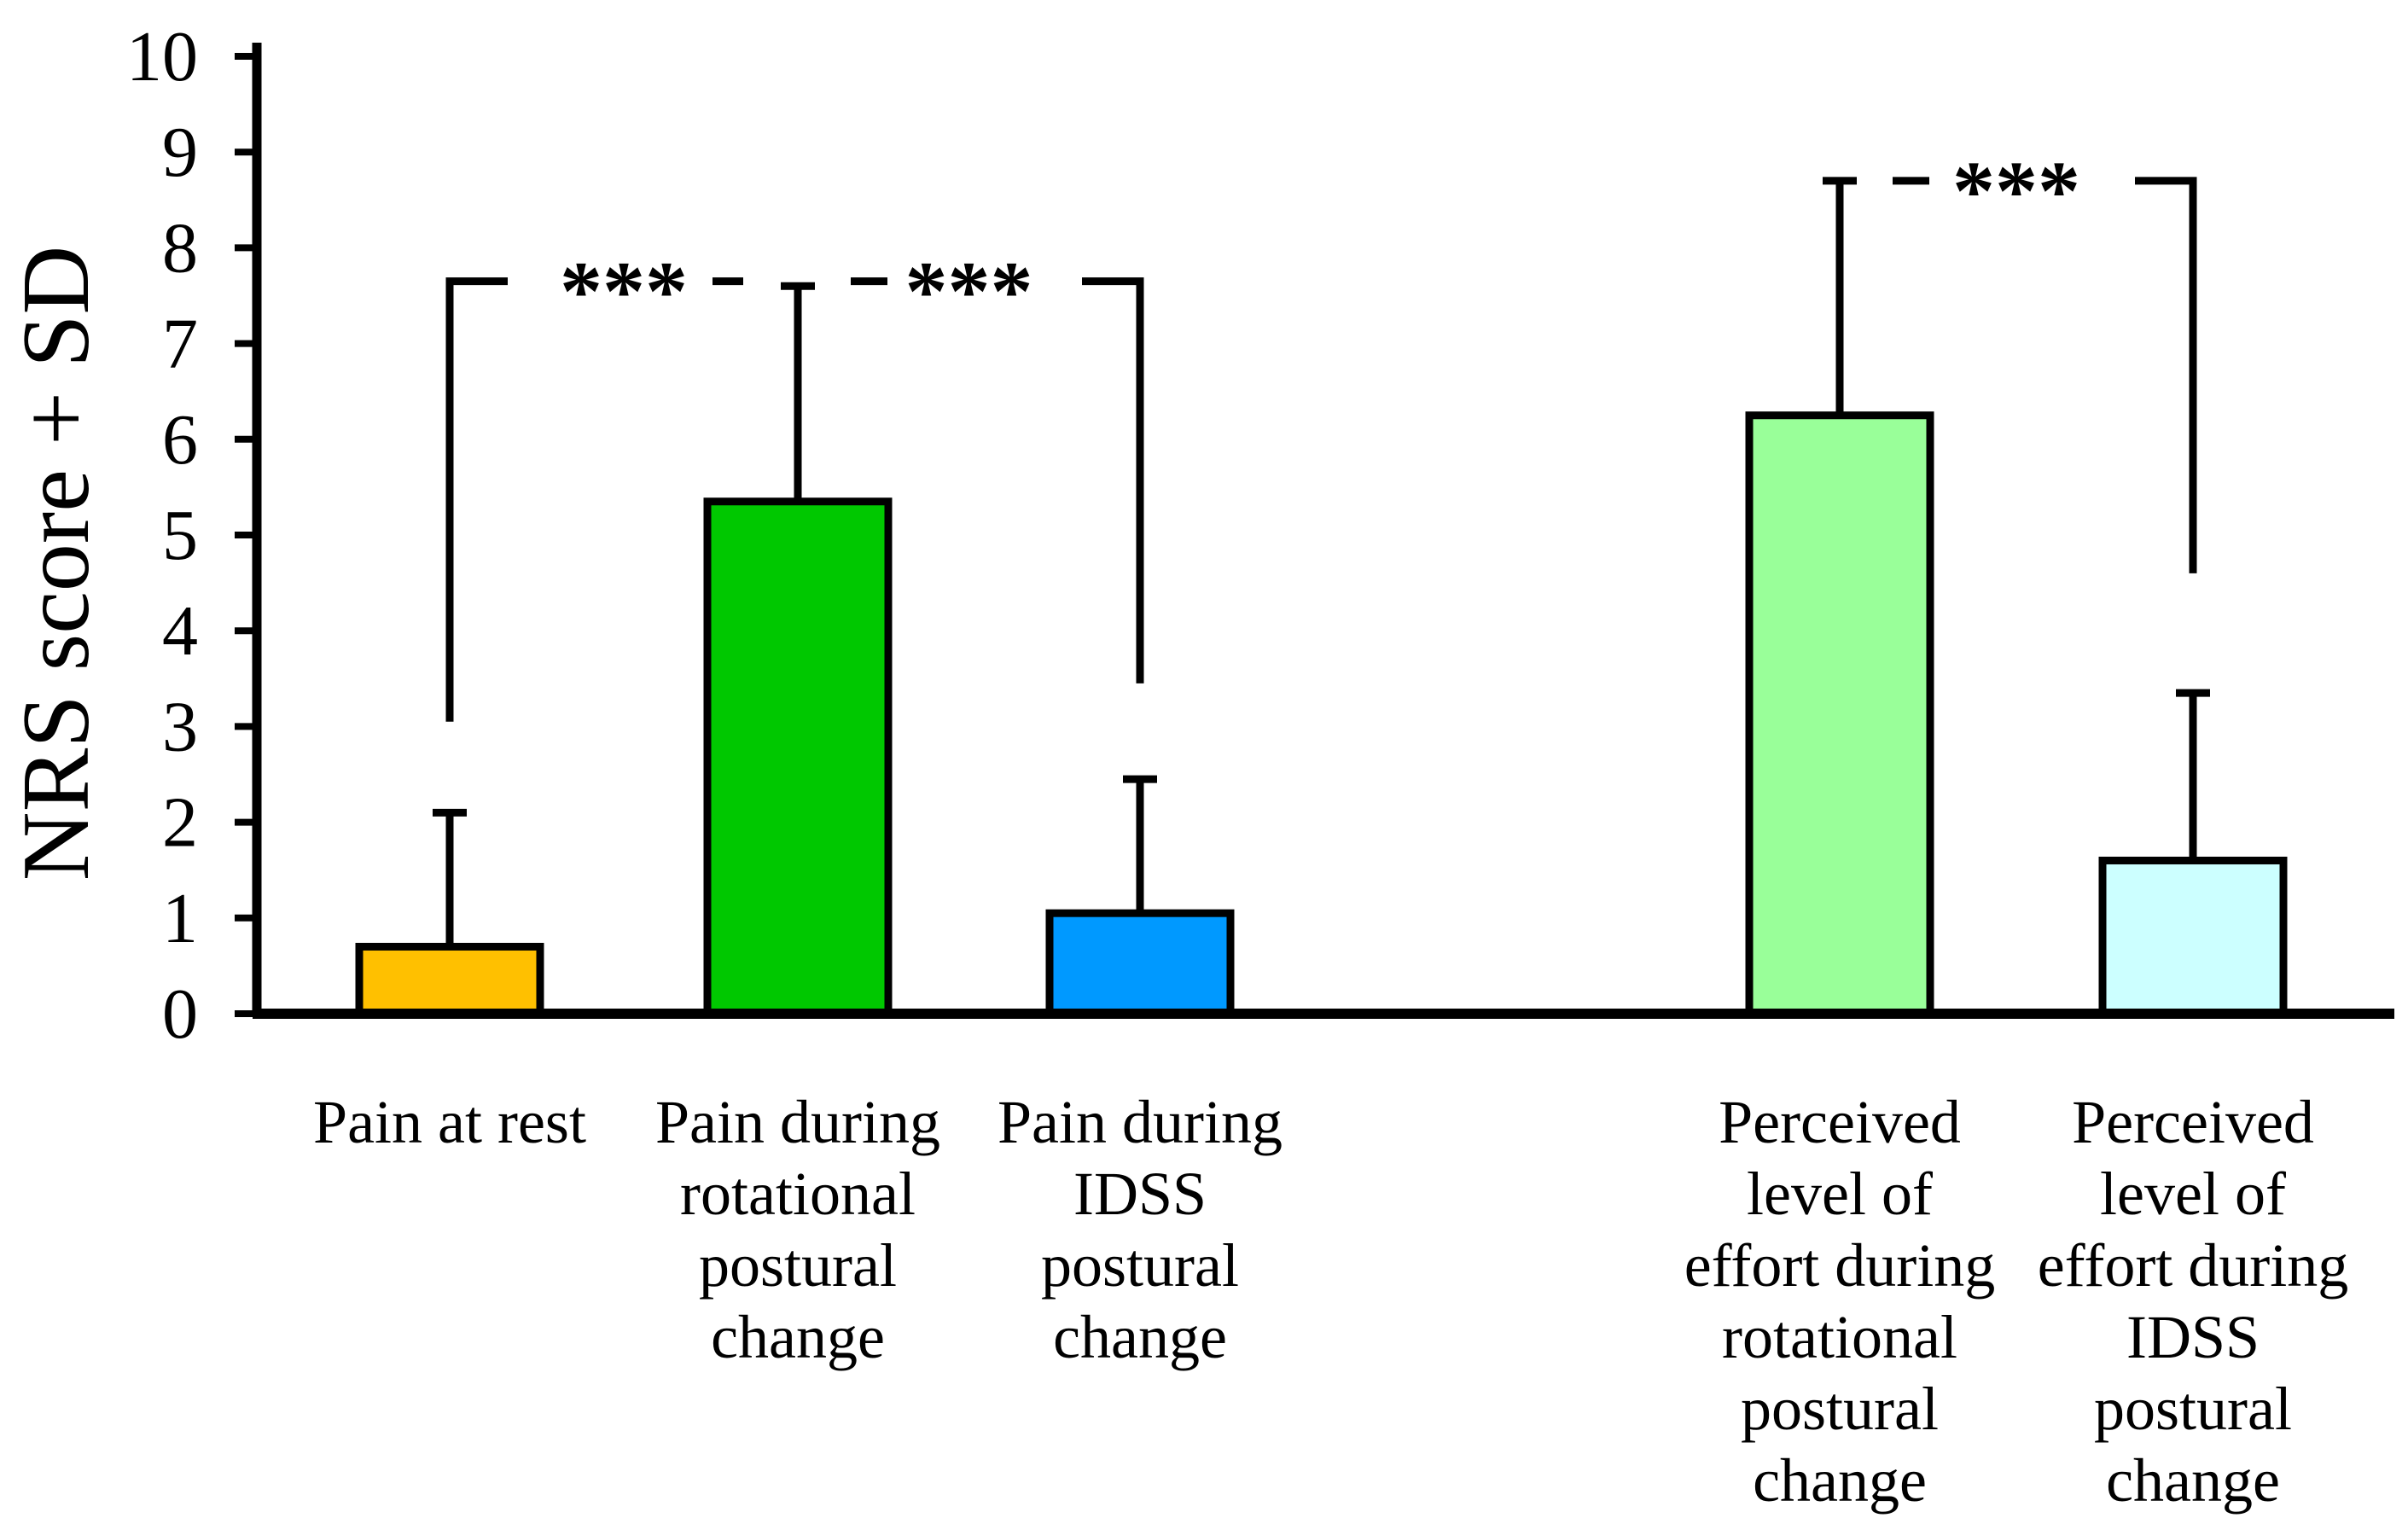  I want to click on bar-perceived-level-of-effort-during-rotational-postural-change, so click(1839, 714).